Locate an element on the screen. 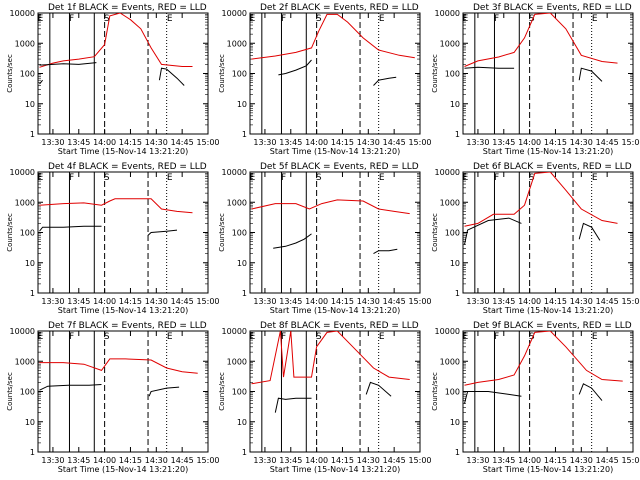 This screenshot has height=480, width=640. chart-title: Det 7f BLACK = Events, RED = LLD is located at coordinates (127, 326).